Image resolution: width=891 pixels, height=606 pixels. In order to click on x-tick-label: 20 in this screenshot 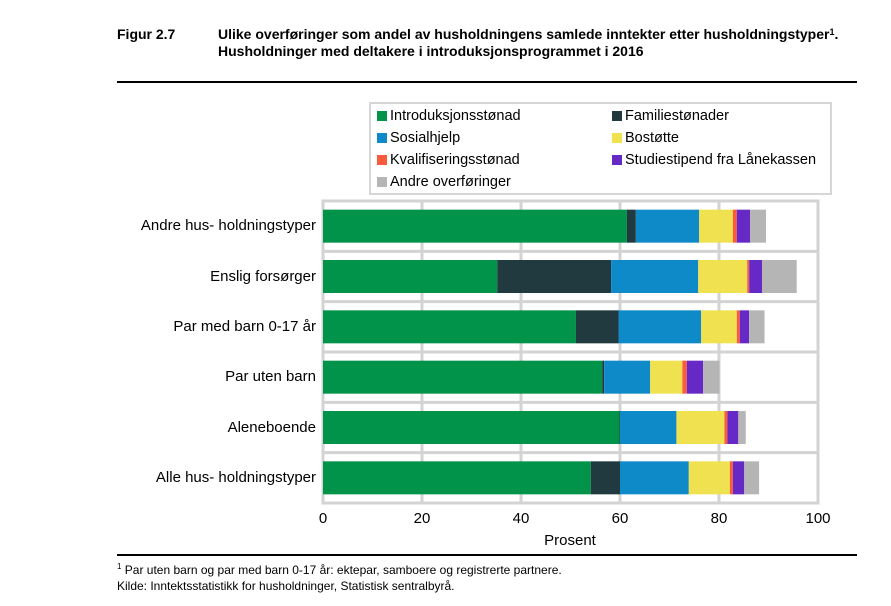, I will do `click(422, 518)`.